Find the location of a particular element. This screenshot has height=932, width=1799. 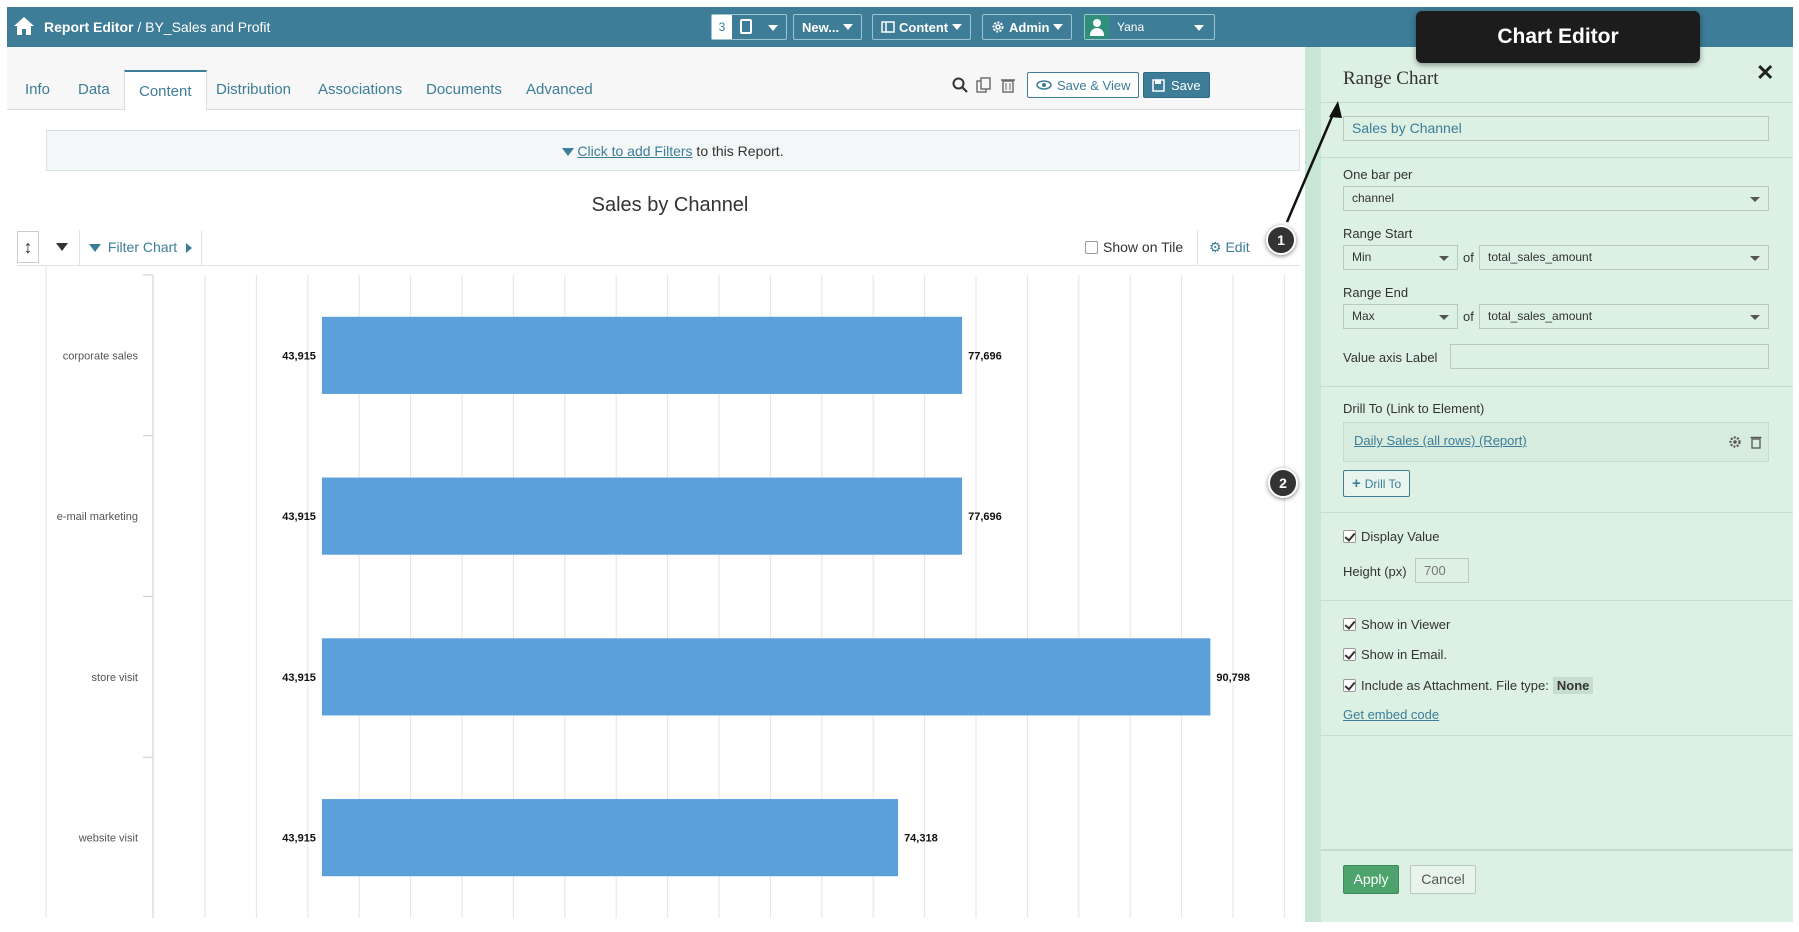

panel-left-strip is located at coordinates (1313, 484).